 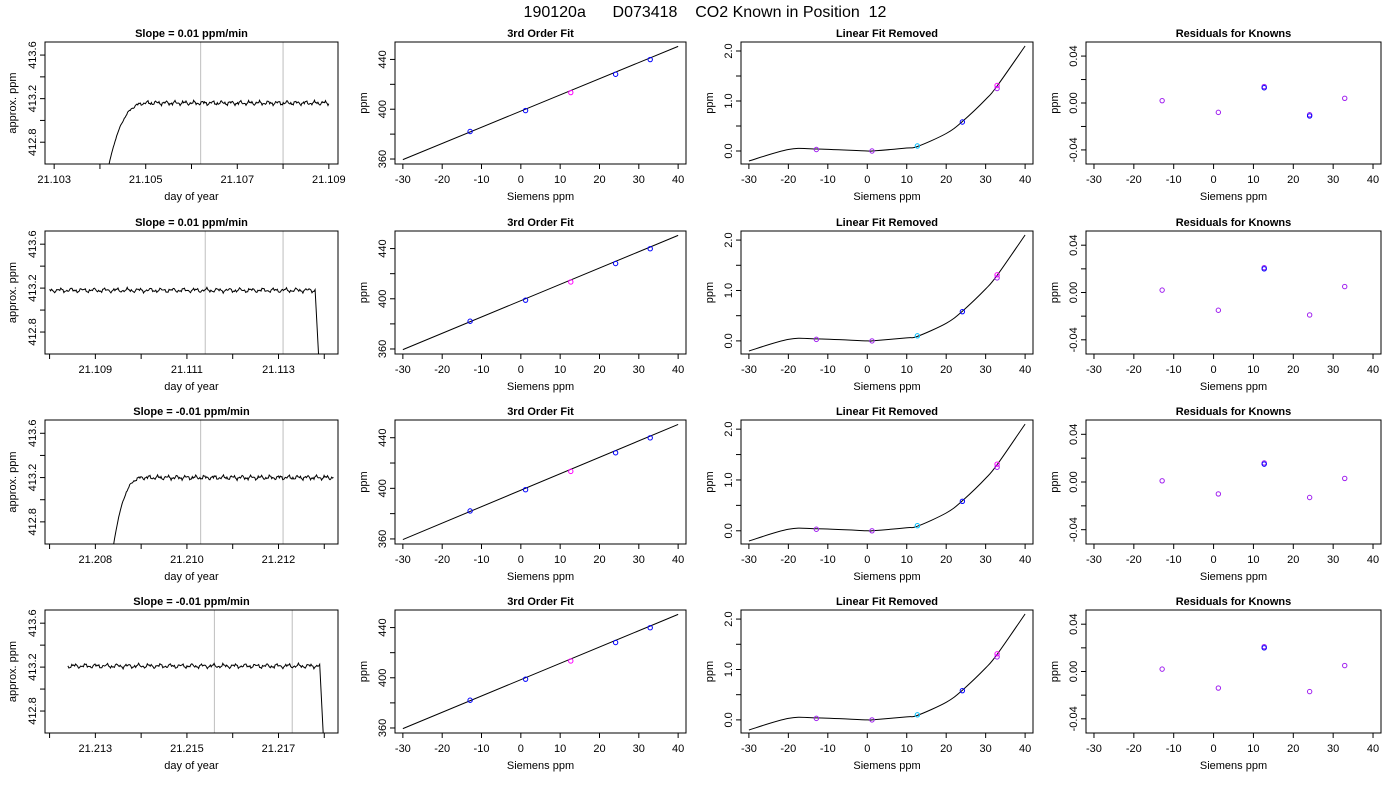 What do you see at coordinates (1264, 464) in the screenshot?
I see `panel-r3-c4-point` at bounding box center [1264, 464].